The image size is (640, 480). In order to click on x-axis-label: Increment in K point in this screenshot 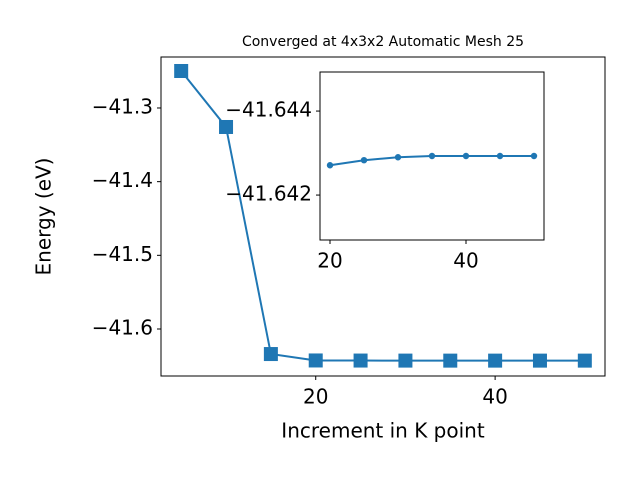, I will do `click(383, 431)`.